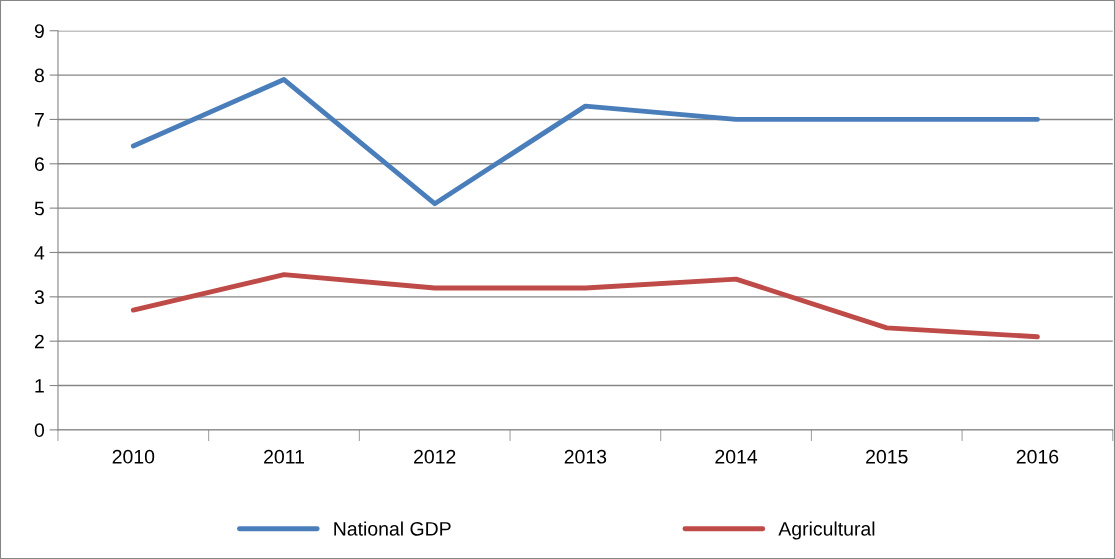 The width and height of the screenshot is (1115, 559). Describe the element at coordinates (133, 456) in the screenshot. I see `x-tick-label: 2010` at that location.